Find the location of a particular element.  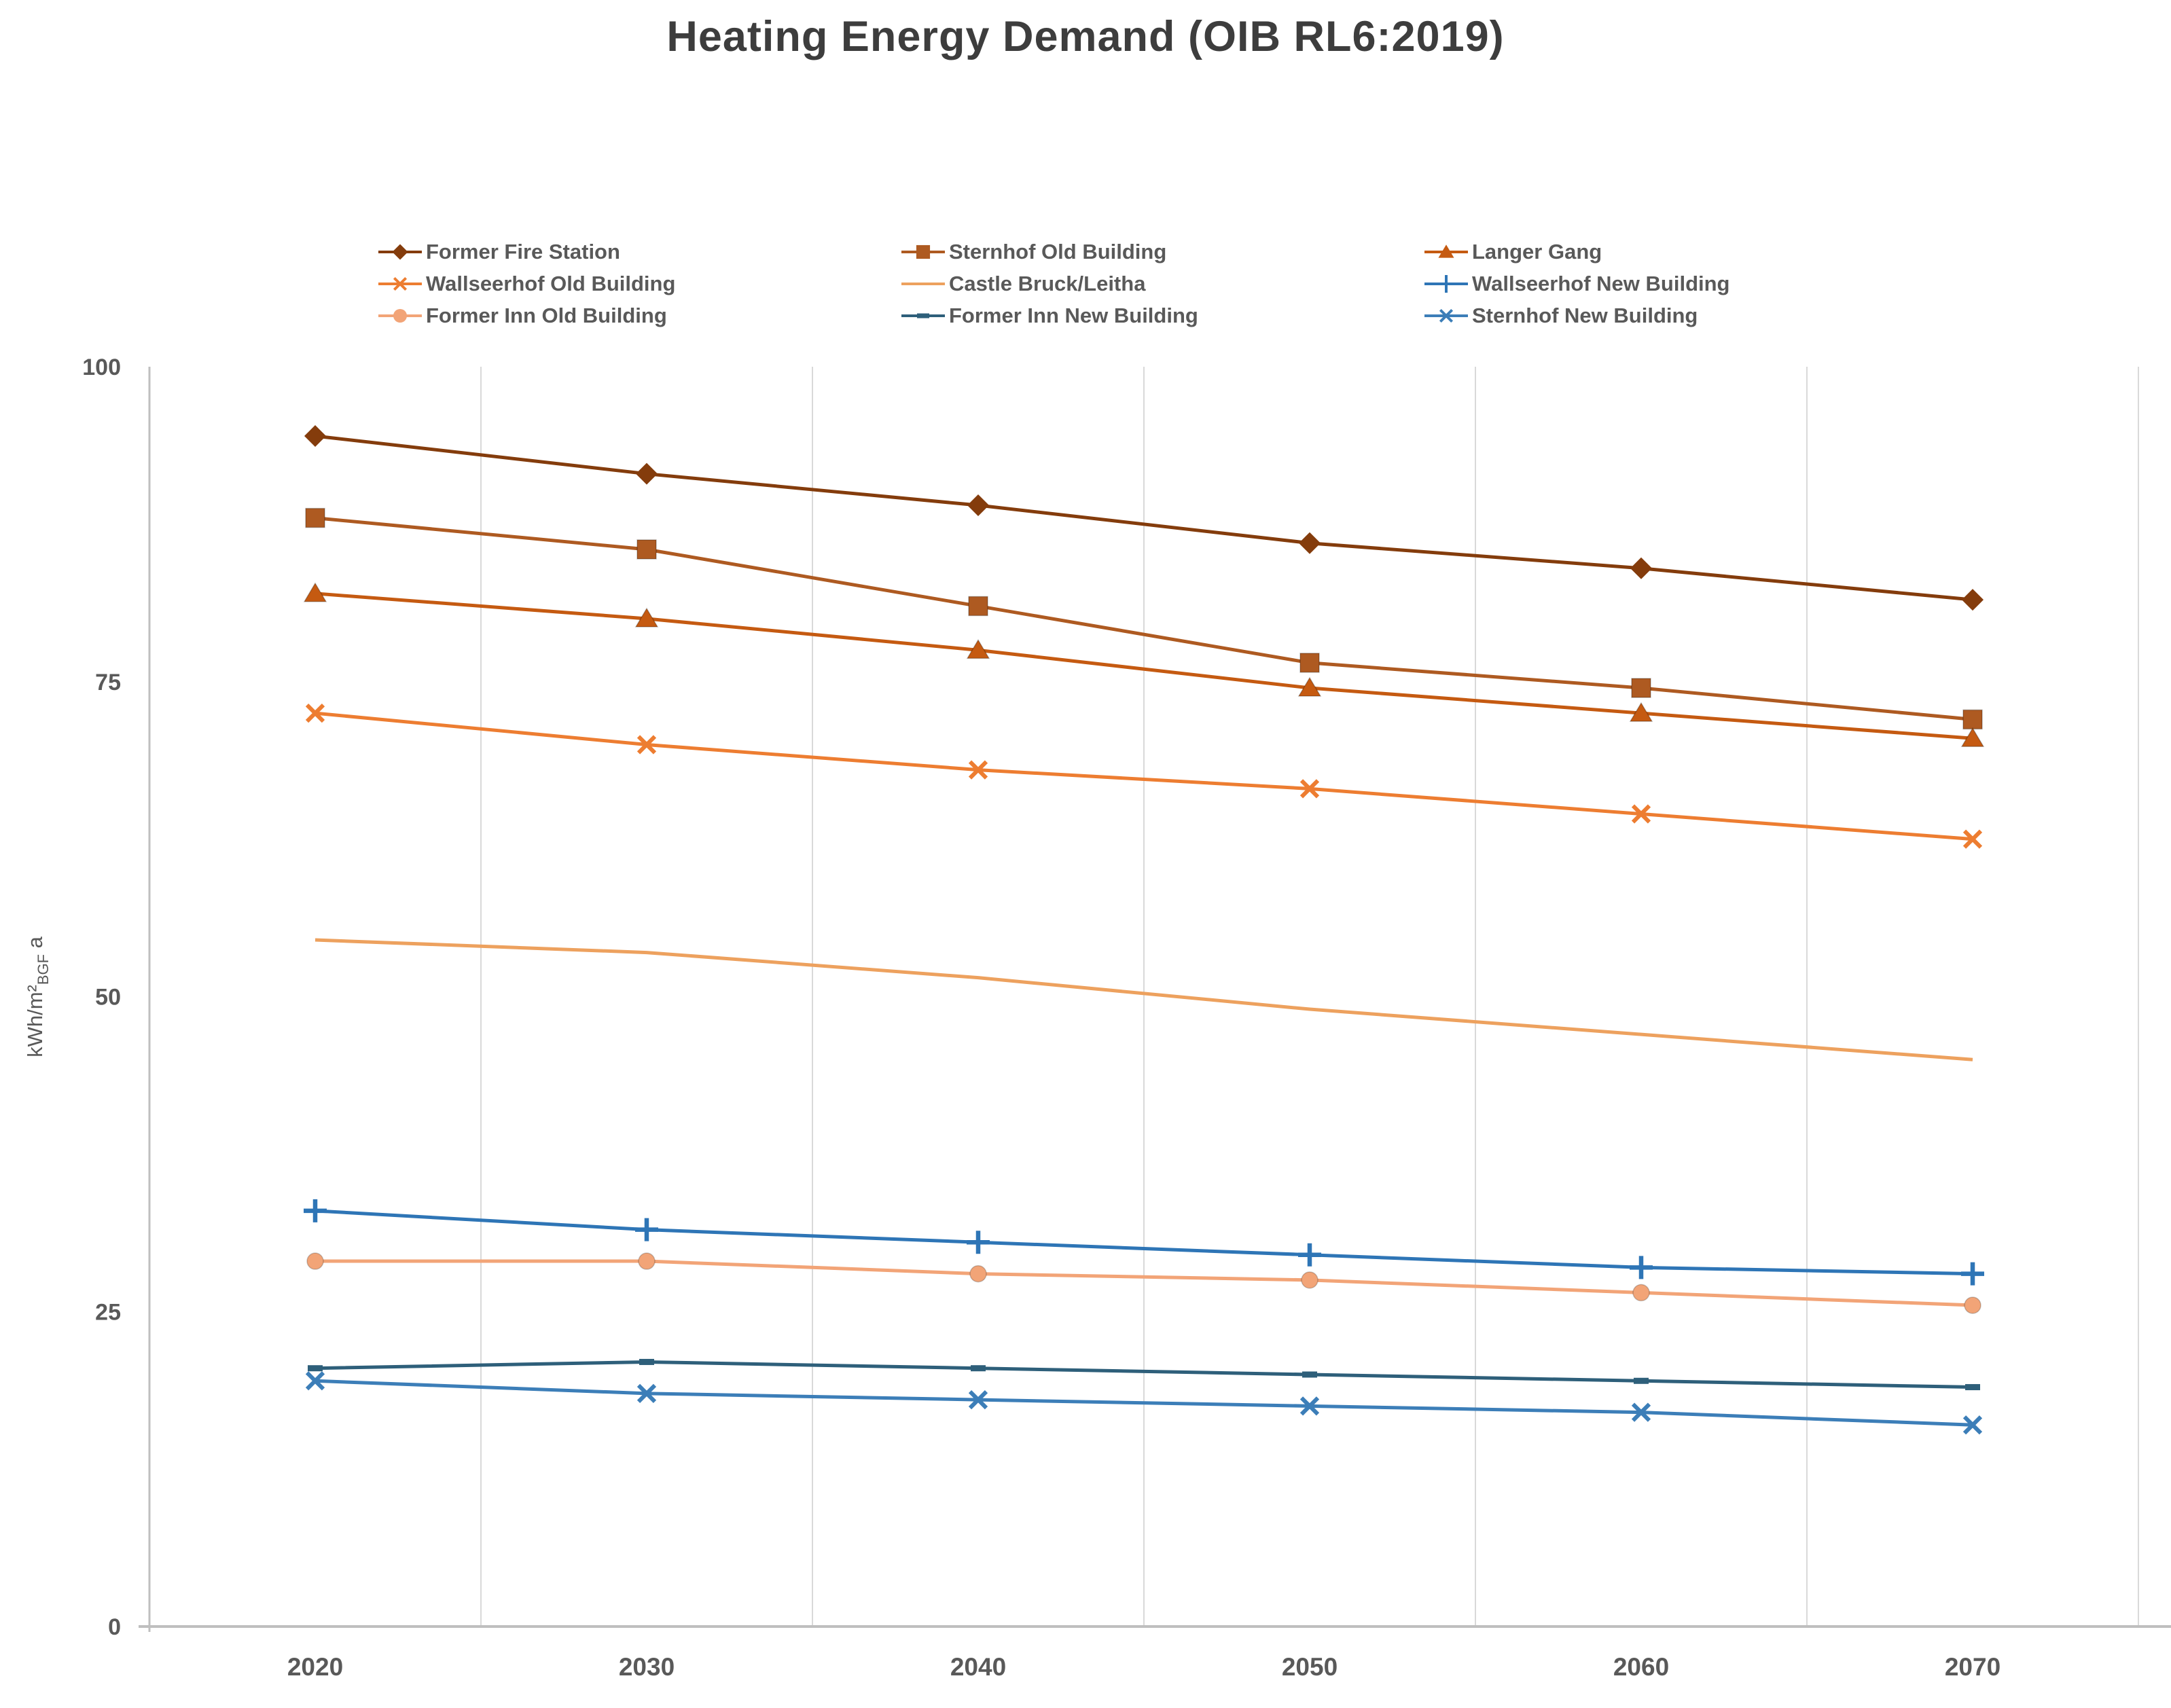

series-line-sternhof-new-building is located at coordinates (1144, 1403).